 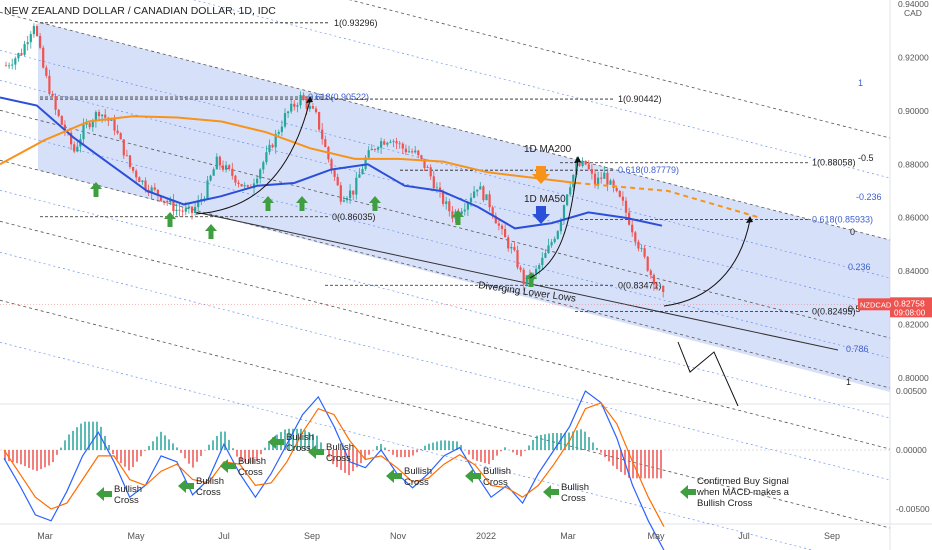 What do you see at coordinates (913, 271) in the screenshot?
I see `price-tick-5: 0.84000` at bounding box center [913, 271].